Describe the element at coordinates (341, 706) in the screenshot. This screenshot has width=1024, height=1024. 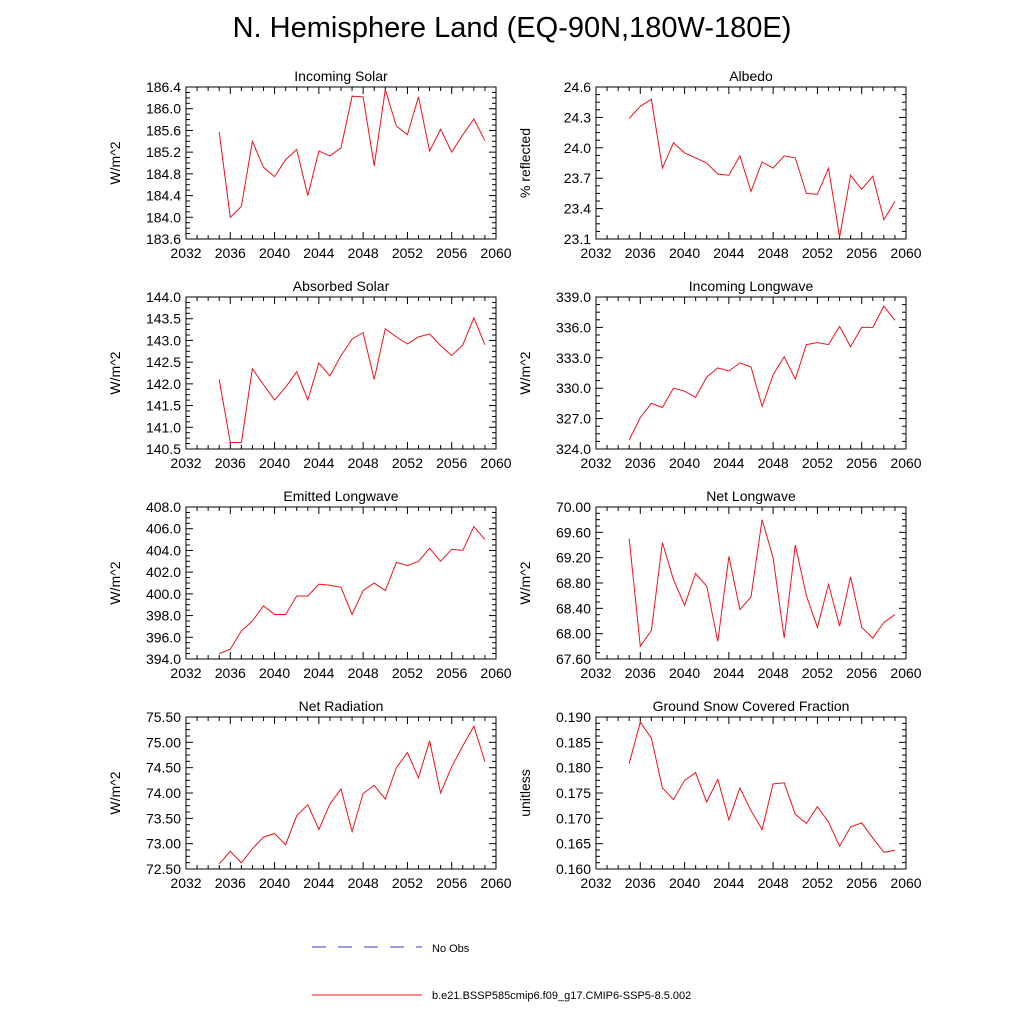
I see `chart-title: Net Radiation` at that location.